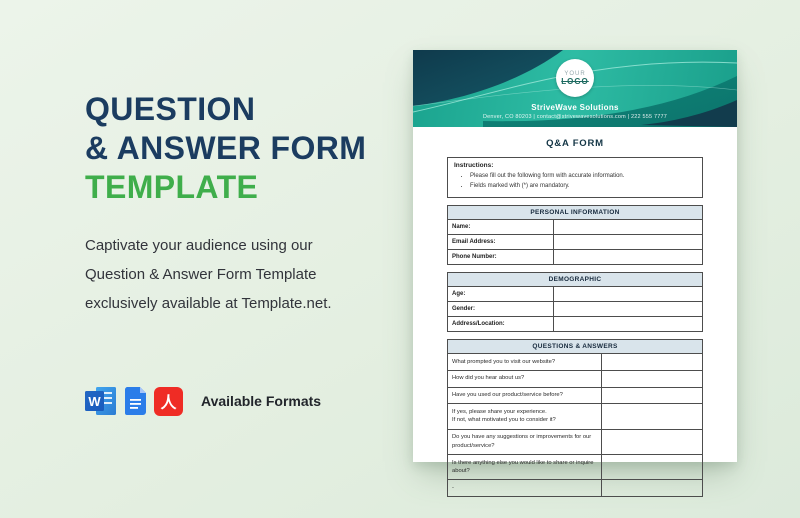 This screenshot has width=800, height=518. I want to click on section-header: PERSONAL INFORMATION, so click(575, 213).